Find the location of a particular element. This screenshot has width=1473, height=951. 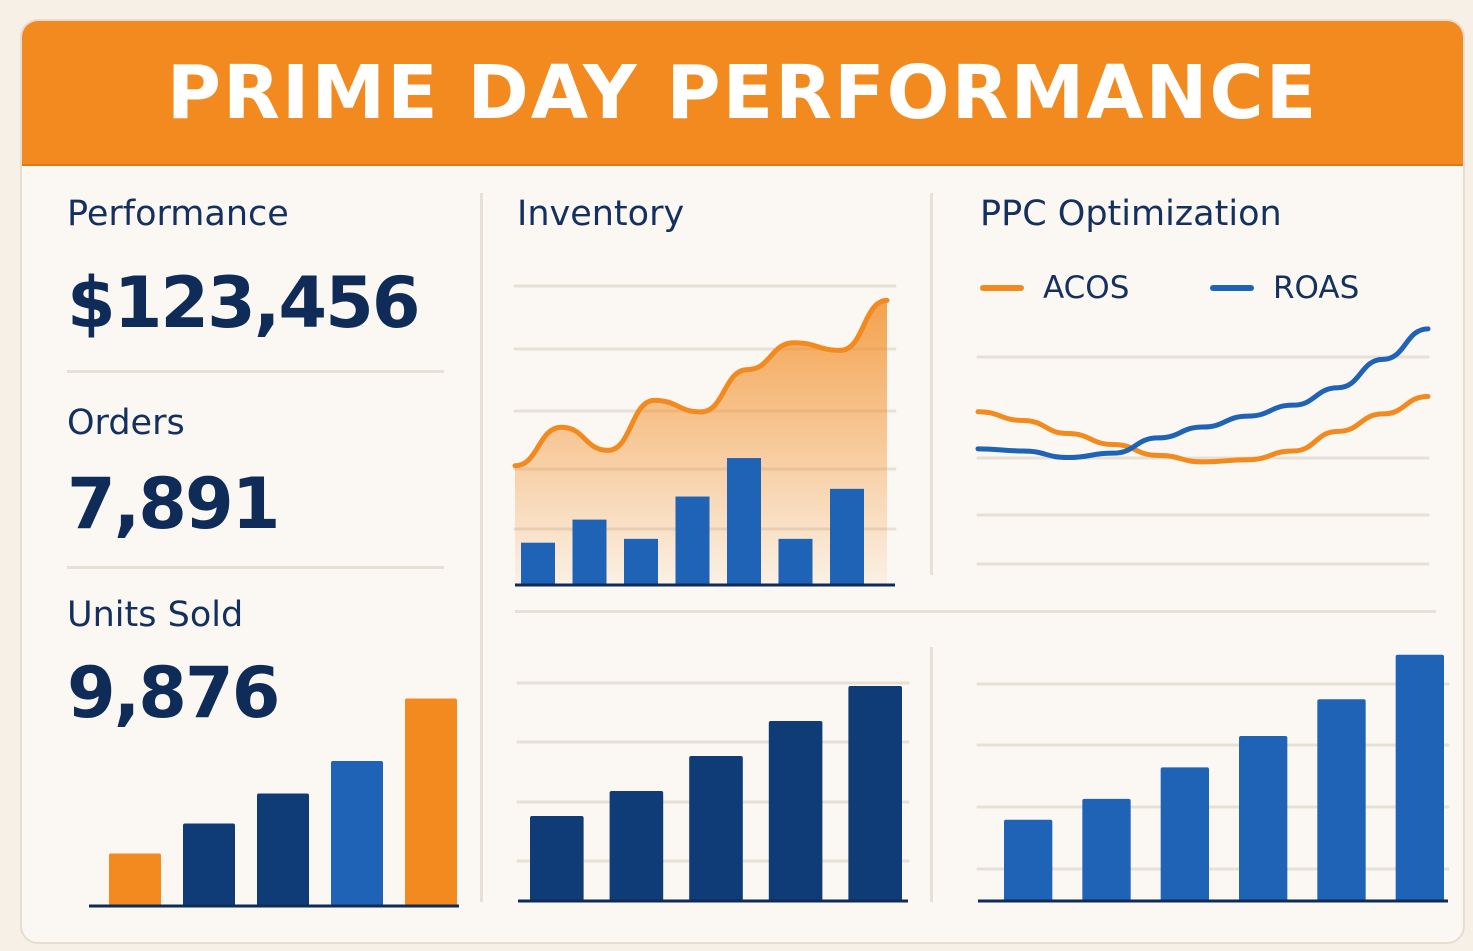

performance-label: Performance is located at coordinates (178, 214).